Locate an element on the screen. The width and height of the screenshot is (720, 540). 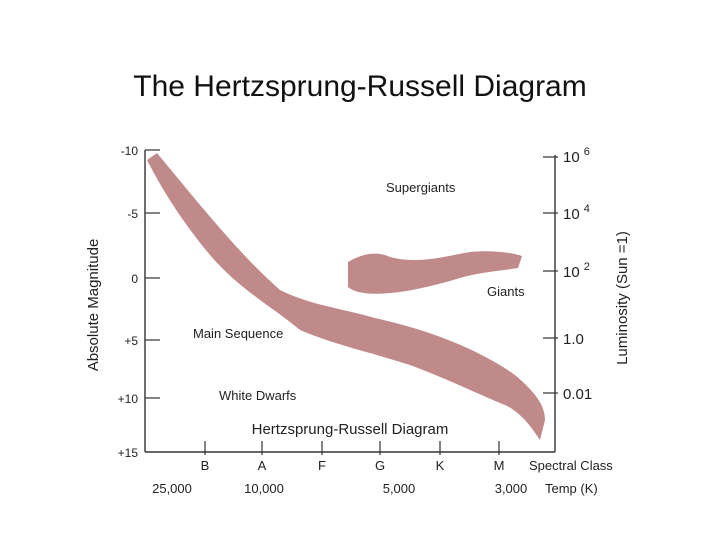
right-axis-title: Luminosity (Sun =1) is located at coordinates (622, 298).